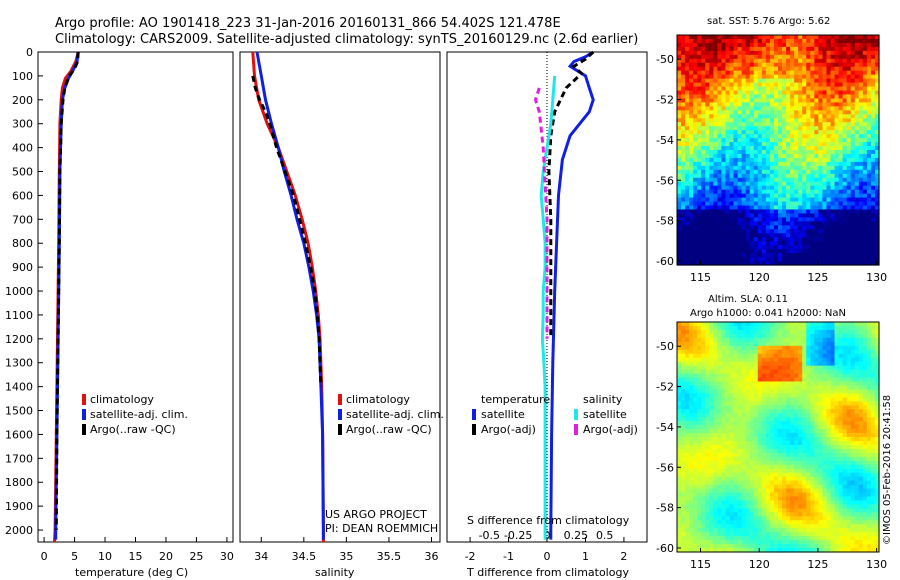  Describe the element at coordinates (22, 267) in the screenshot. I see `depth-tick-label: 900` at that location.